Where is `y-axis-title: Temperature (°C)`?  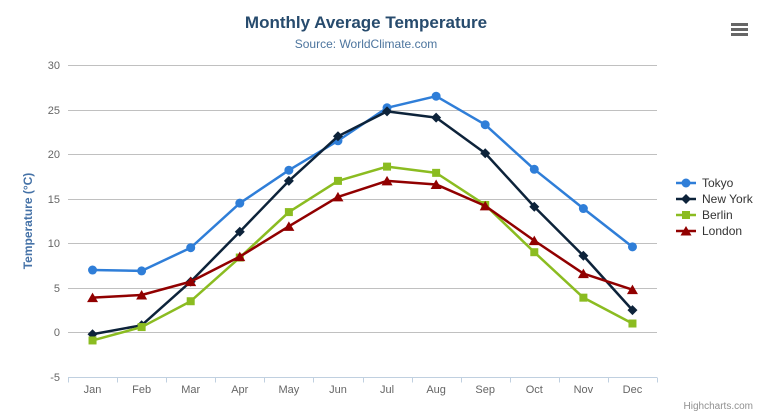 y-axis-title: Temperature (°C) is located at coordinates (28, 221).